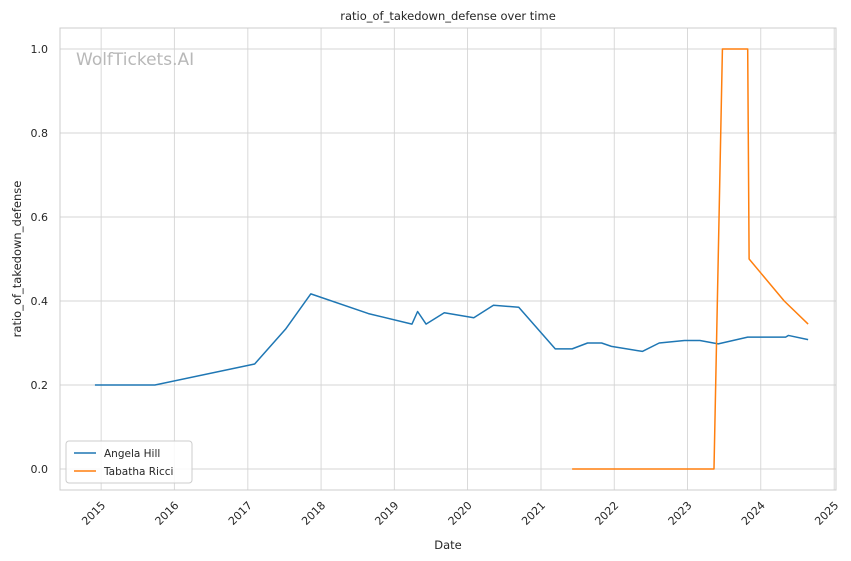  What do you see at coordinates (451, 339) in the screenshot?
I see `series-line-angela-hill` at bounding box center [451, 339].